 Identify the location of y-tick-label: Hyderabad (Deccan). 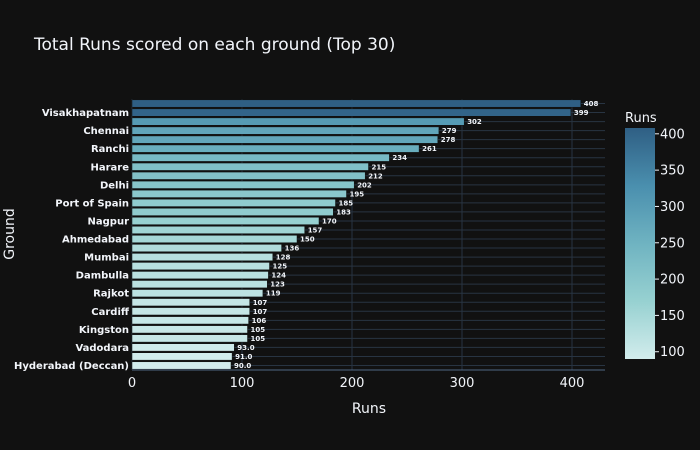
(71, 366).